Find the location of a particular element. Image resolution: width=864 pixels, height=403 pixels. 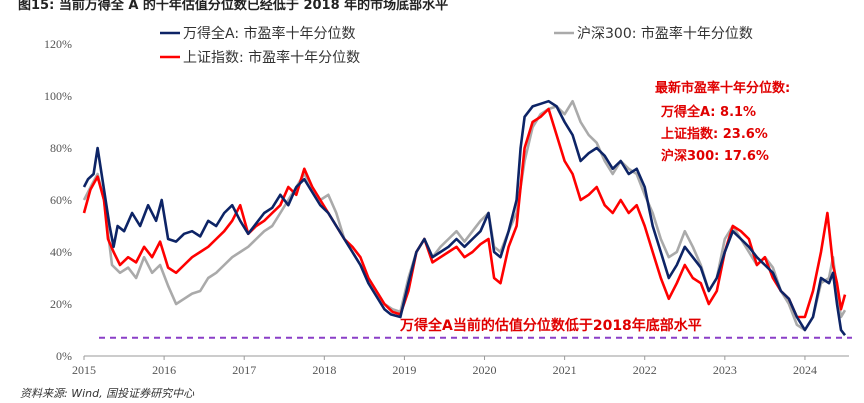

source-note: 资料来源: Wind, 国投证券研究中心 is located at coordinates (107, 393).